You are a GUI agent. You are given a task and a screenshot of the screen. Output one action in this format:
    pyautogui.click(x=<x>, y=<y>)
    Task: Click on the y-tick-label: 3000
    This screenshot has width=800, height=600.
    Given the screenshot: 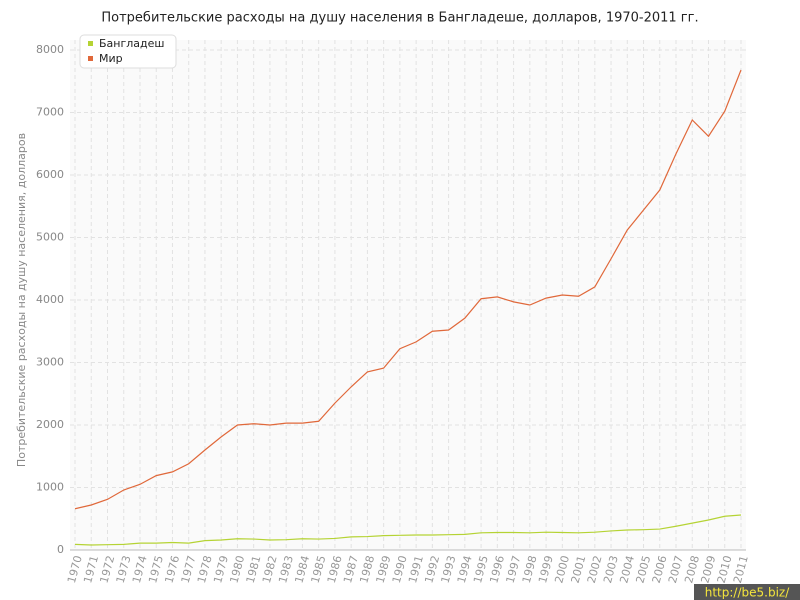 What is the action you would take?
    pyautogui.click(x=50, y=362)
    